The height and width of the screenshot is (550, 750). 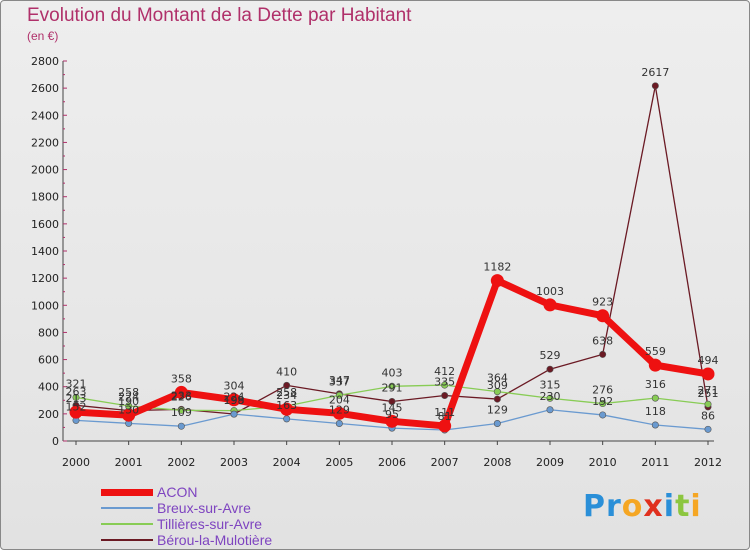 I want to click on y-tick-label: 800, so click(x=48, y=332).